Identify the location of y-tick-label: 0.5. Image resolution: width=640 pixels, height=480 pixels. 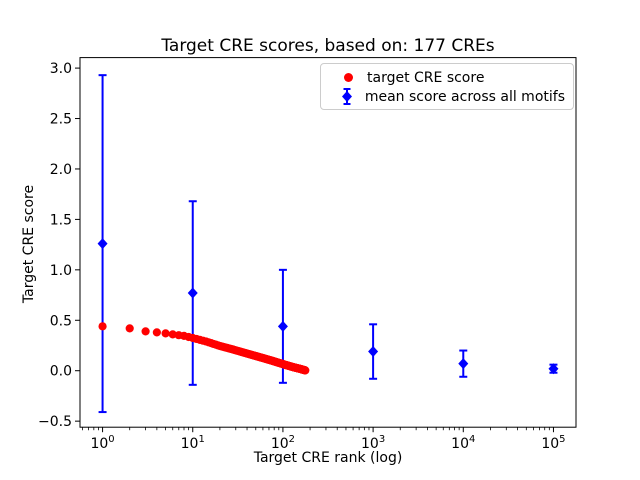
(61, 321).